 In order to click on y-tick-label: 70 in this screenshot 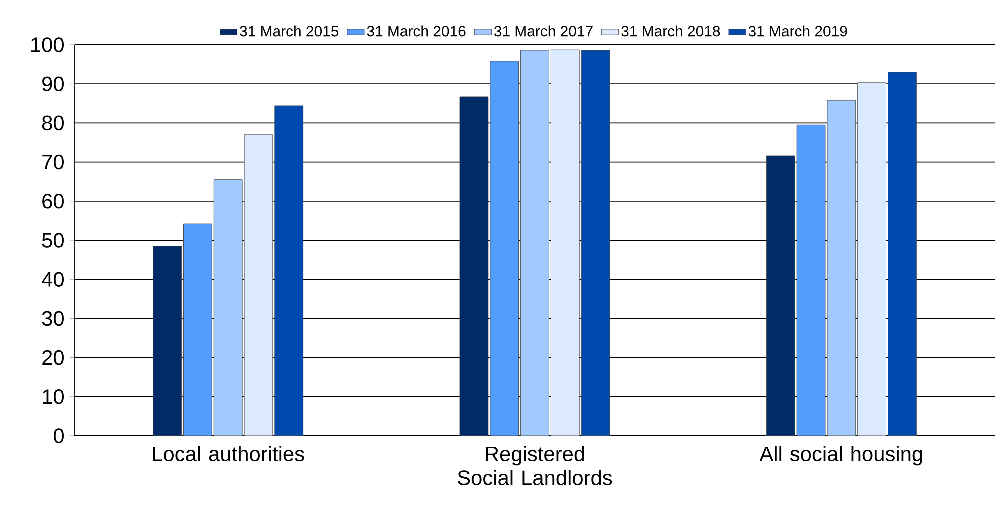, I will do `click(53, 162)`.